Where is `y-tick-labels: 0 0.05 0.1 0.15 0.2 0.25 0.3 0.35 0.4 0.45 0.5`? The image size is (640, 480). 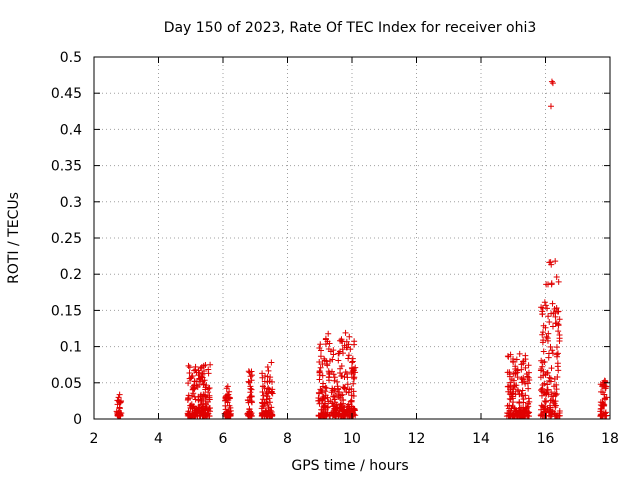 y-tick-labels: 0 0.05 0.1 0.15 0.2 0.25 0.3 0.35 0.4 0.45 0.5 is located at coordinates (66, 239).